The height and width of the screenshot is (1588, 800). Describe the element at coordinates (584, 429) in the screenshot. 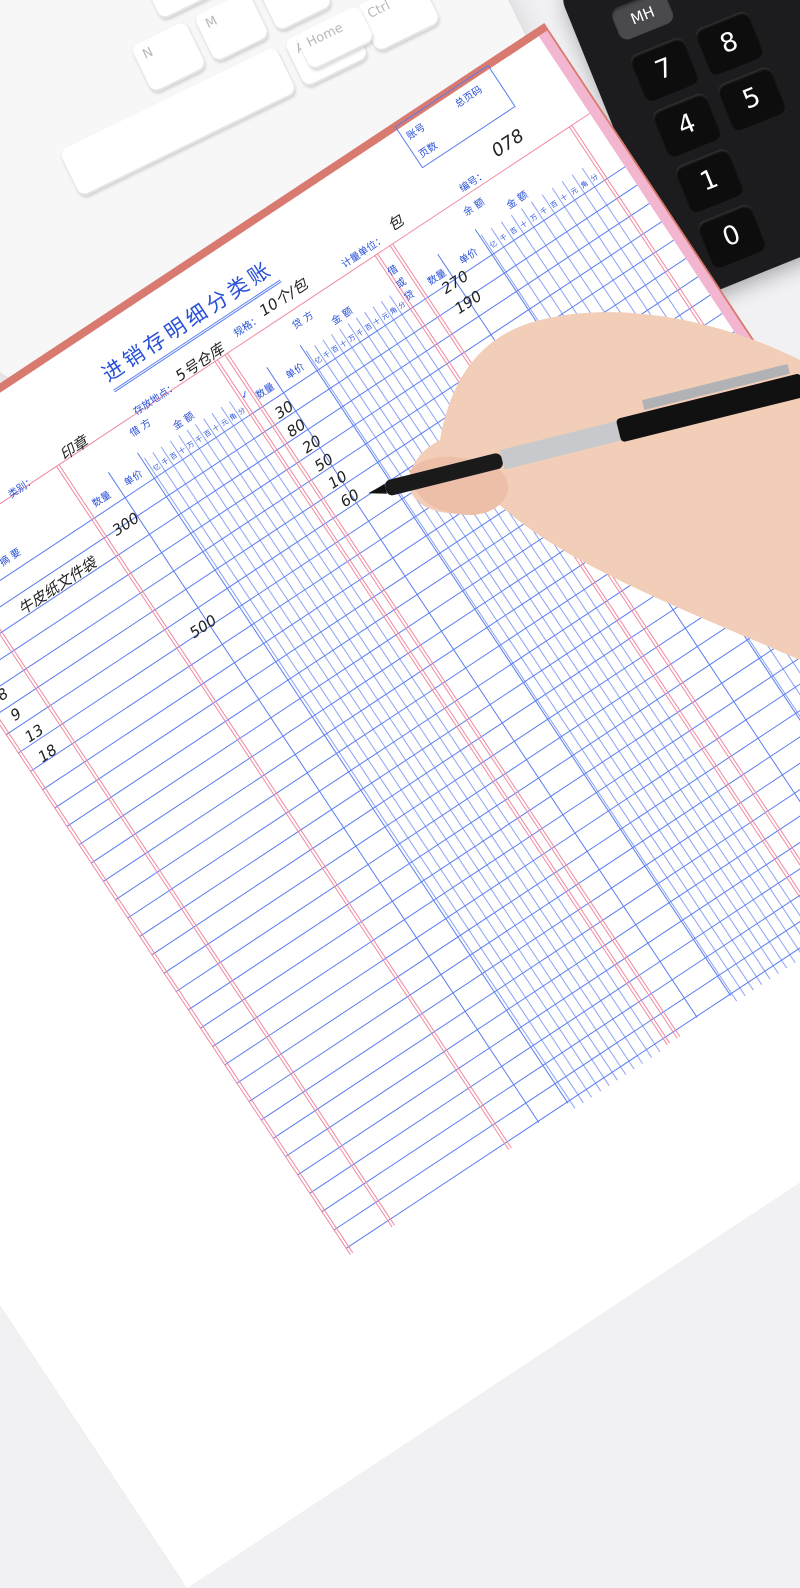

I see `pen-icon` at that location.